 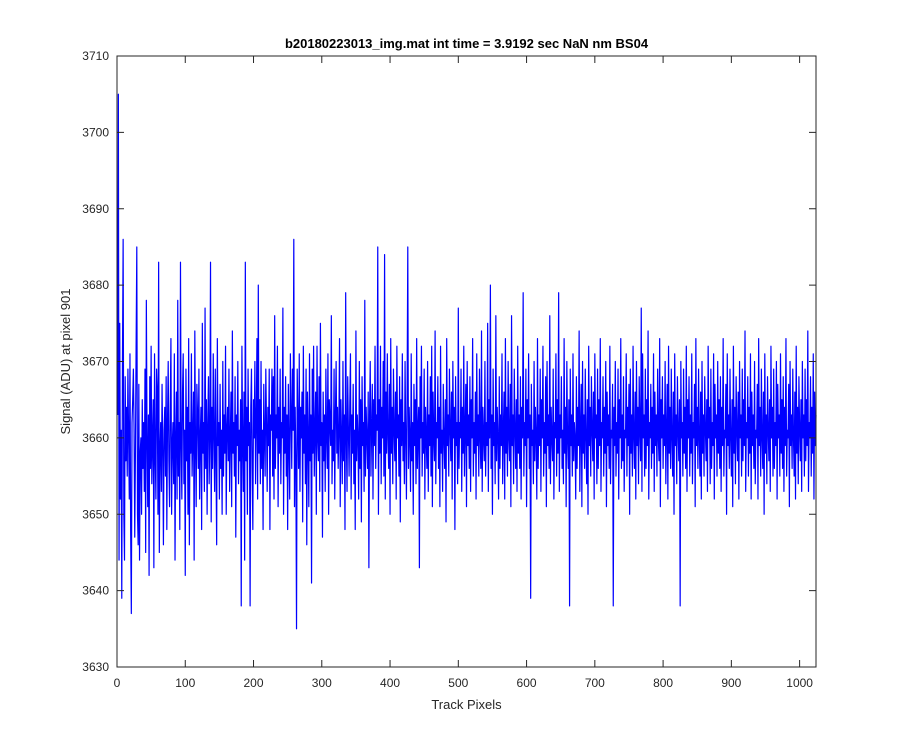 I want to click on x-tick-label: 700, so click(x=595, y=683).